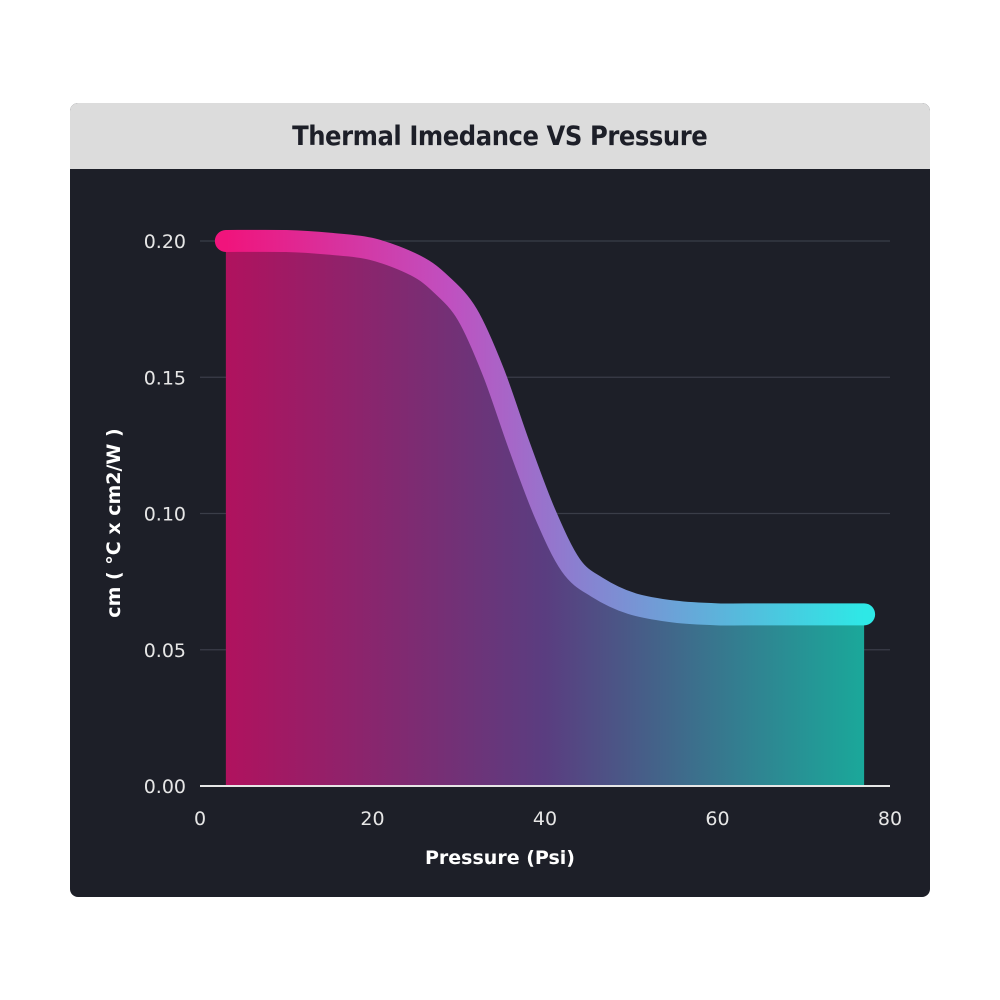  Describe the element at coordinates (165, 378) in the screenshot. I see `y-tick-label: 0.15` at that location.